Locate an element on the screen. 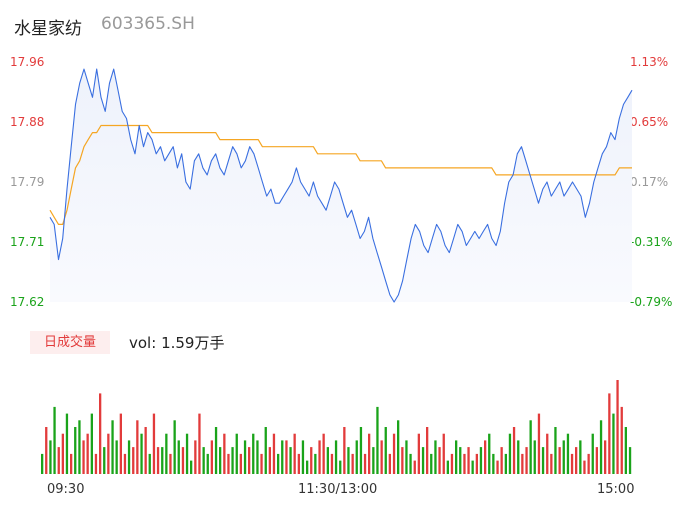 The width and height of the screenshot is (686, 524). stock-code: 603365.SH is located at coordinates (148, 24).